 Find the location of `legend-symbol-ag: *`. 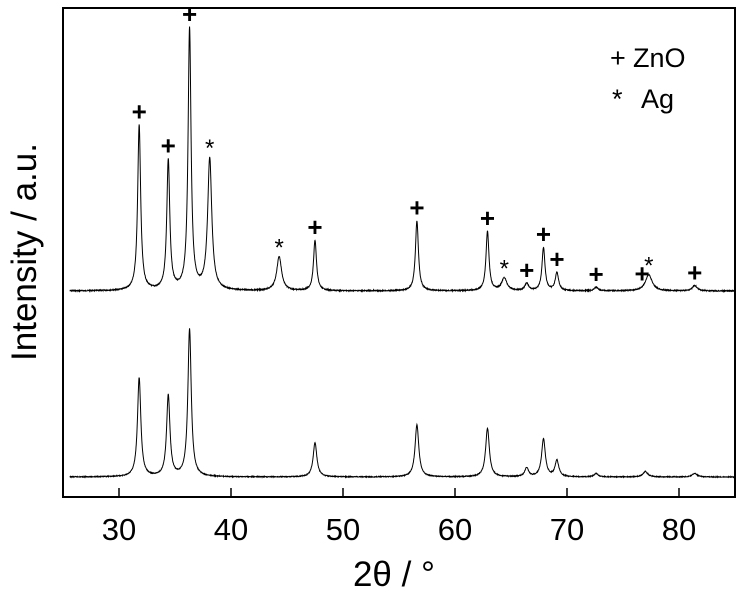

legend-symbol-ag: * is located at coordinates (617, 99).